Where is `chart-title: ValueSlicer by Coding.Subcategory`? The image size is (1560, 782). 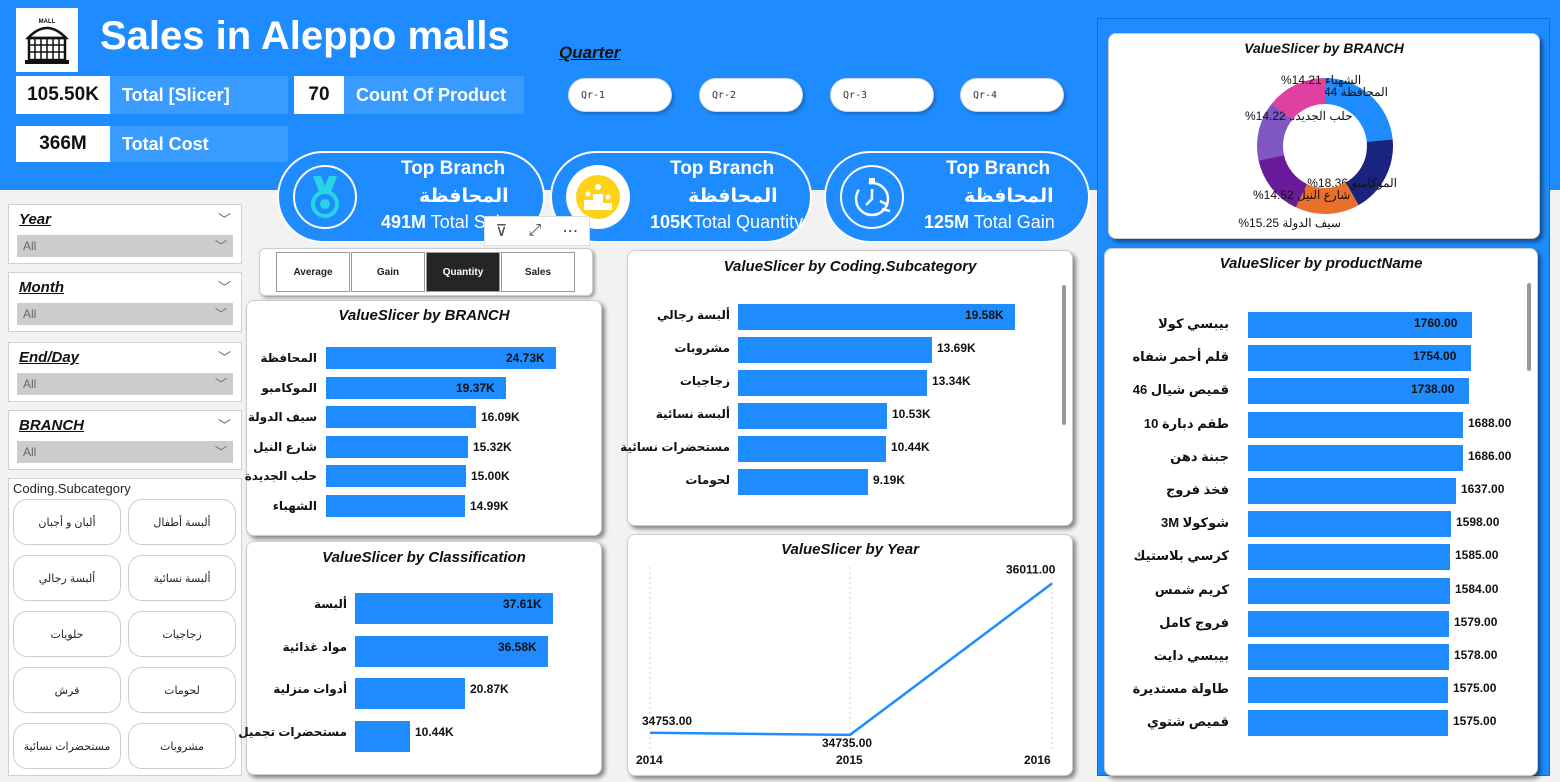
chart-title: ValueSlicer by Coding.Subcategory is located at coordinates (850, 266).